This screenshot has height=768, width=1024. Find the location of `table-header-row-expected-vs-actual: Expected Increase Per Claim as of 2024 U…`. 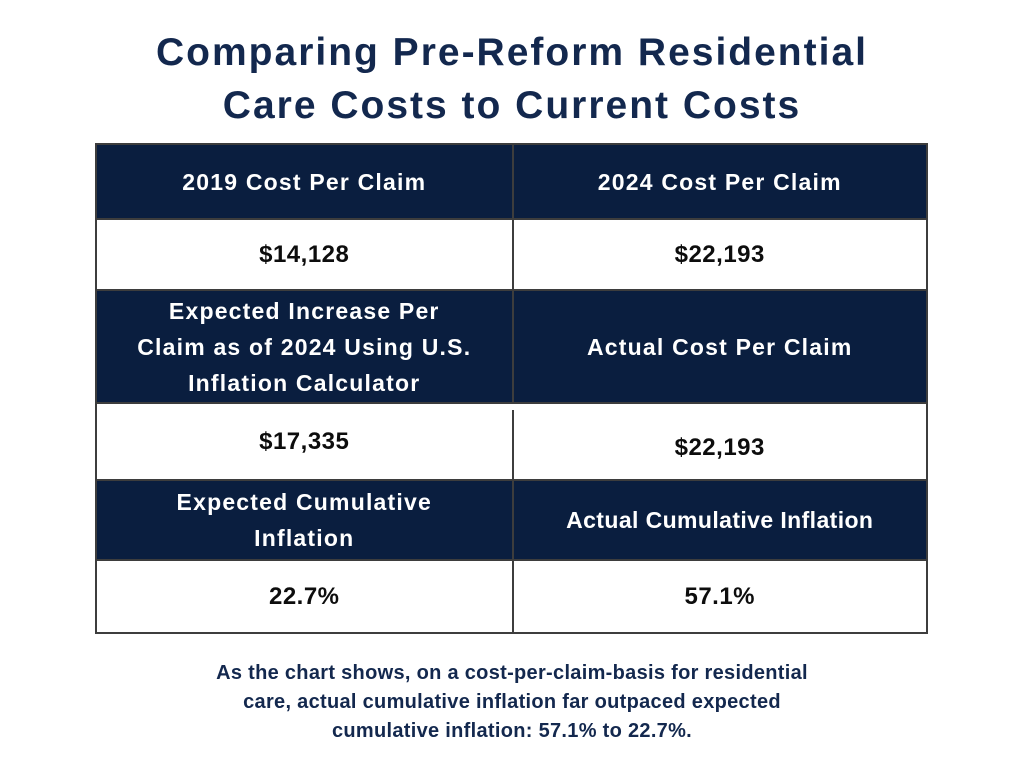

table-header-row-expected-vs-actual: Expected Increase Per Claim as of 2024 U… is located at coordinates (511, 345).